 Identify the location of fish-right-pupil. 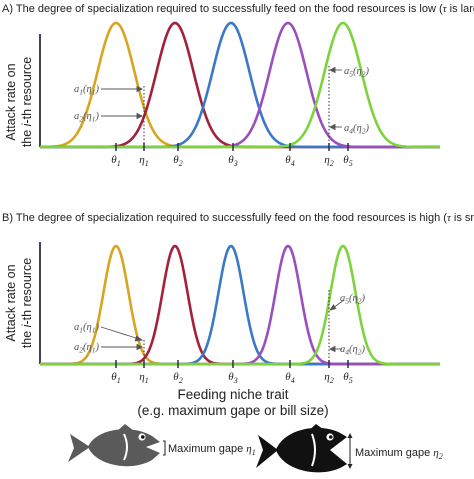
(331, 437).